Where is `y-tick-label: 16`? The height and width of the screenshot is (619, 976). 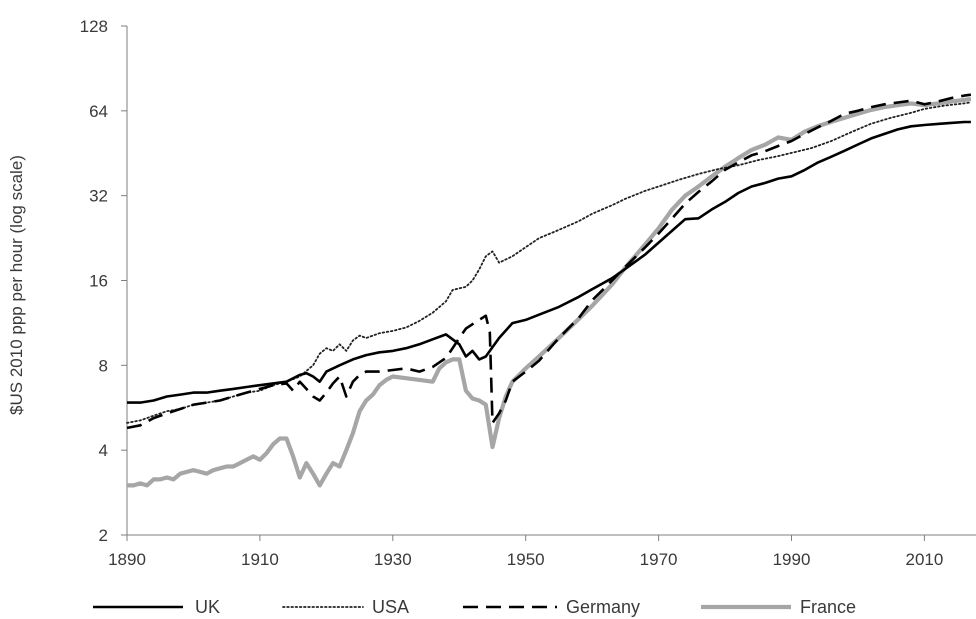 y-tick-label: 16 is located at coordinates (98, 281).